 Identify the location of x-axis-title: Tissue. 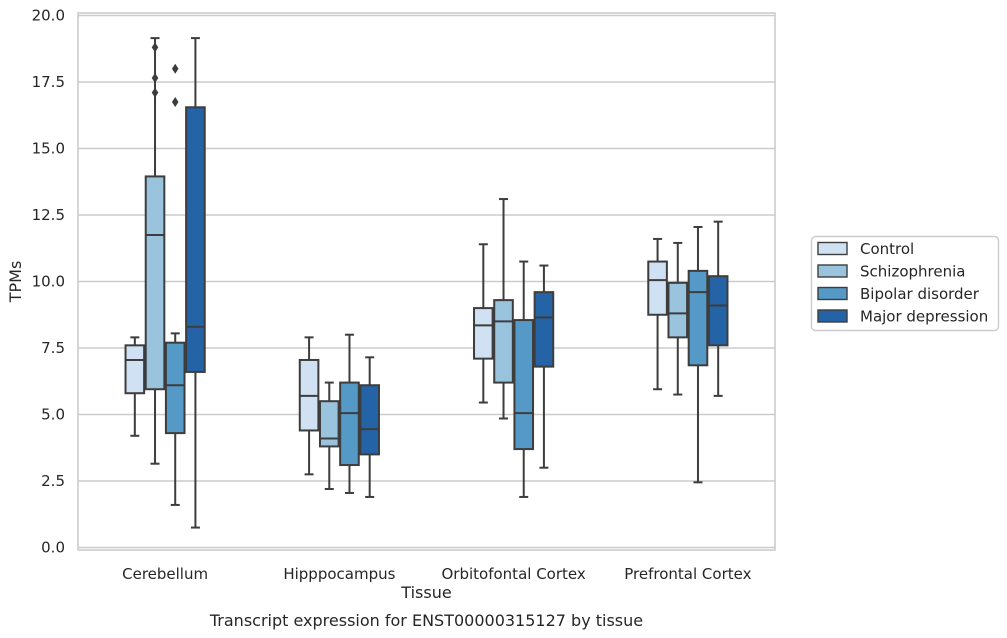
(425, 592).